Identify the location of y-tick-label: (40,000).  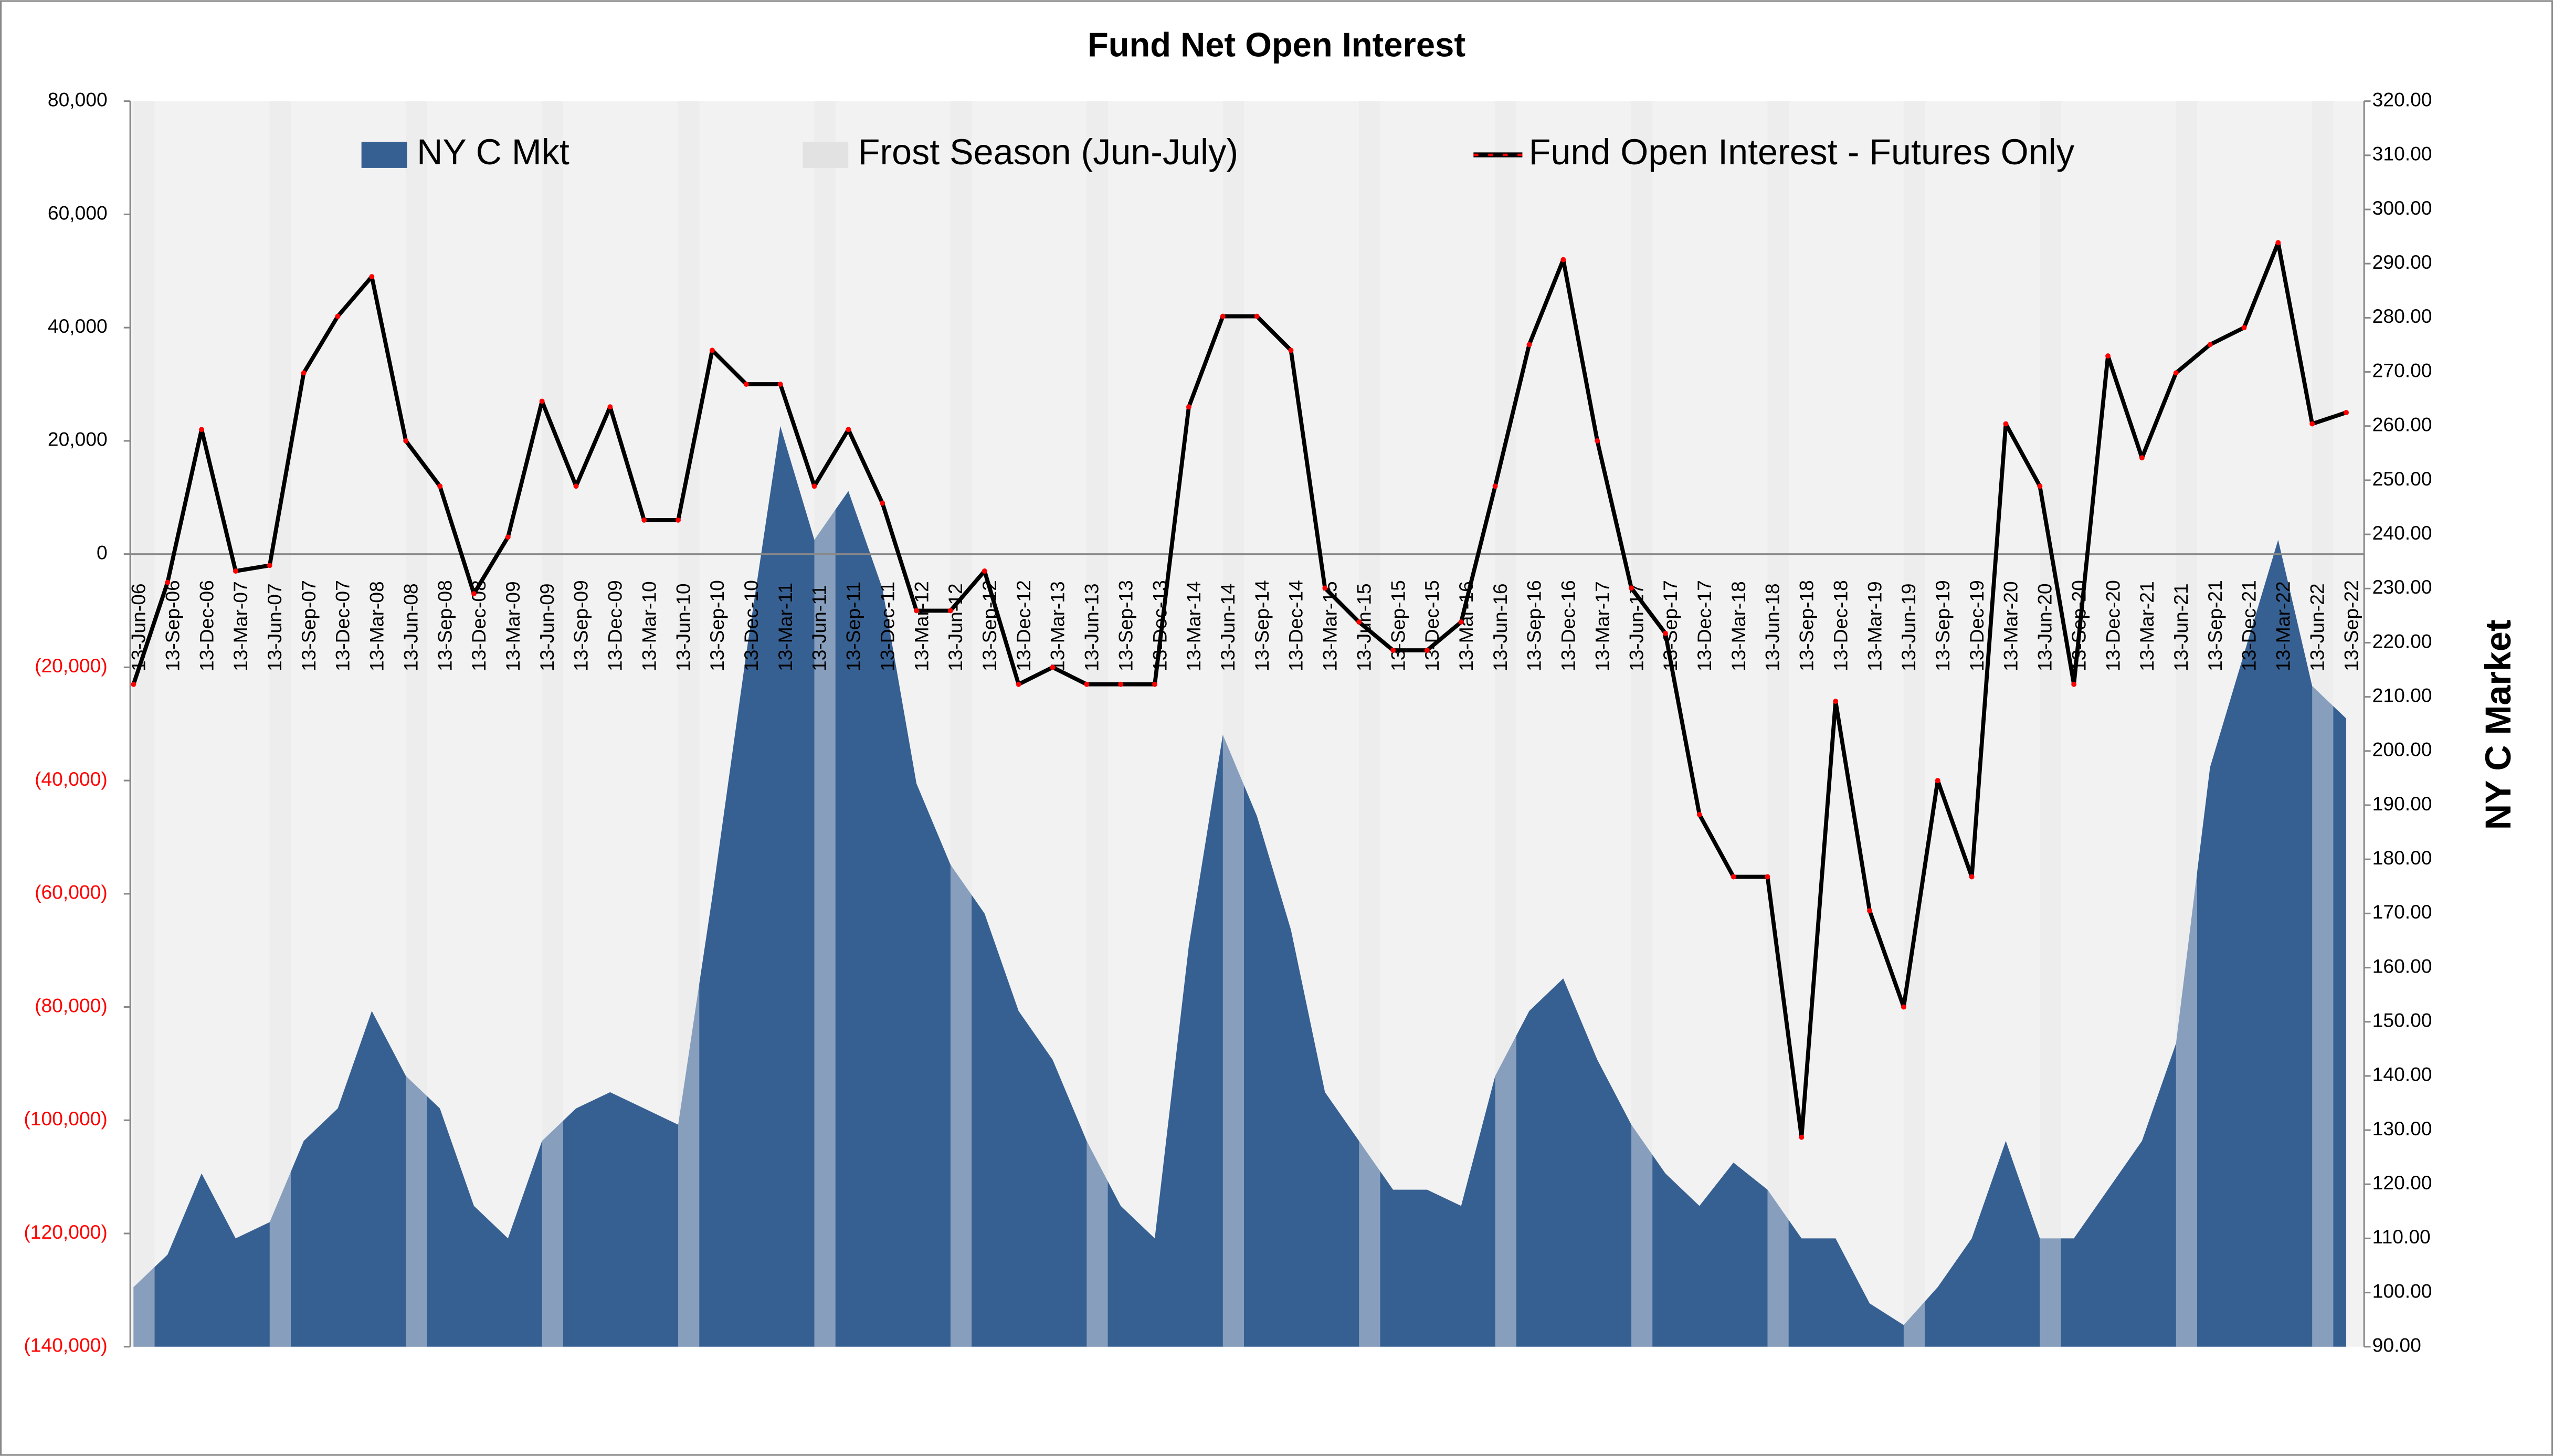
(72, 779).